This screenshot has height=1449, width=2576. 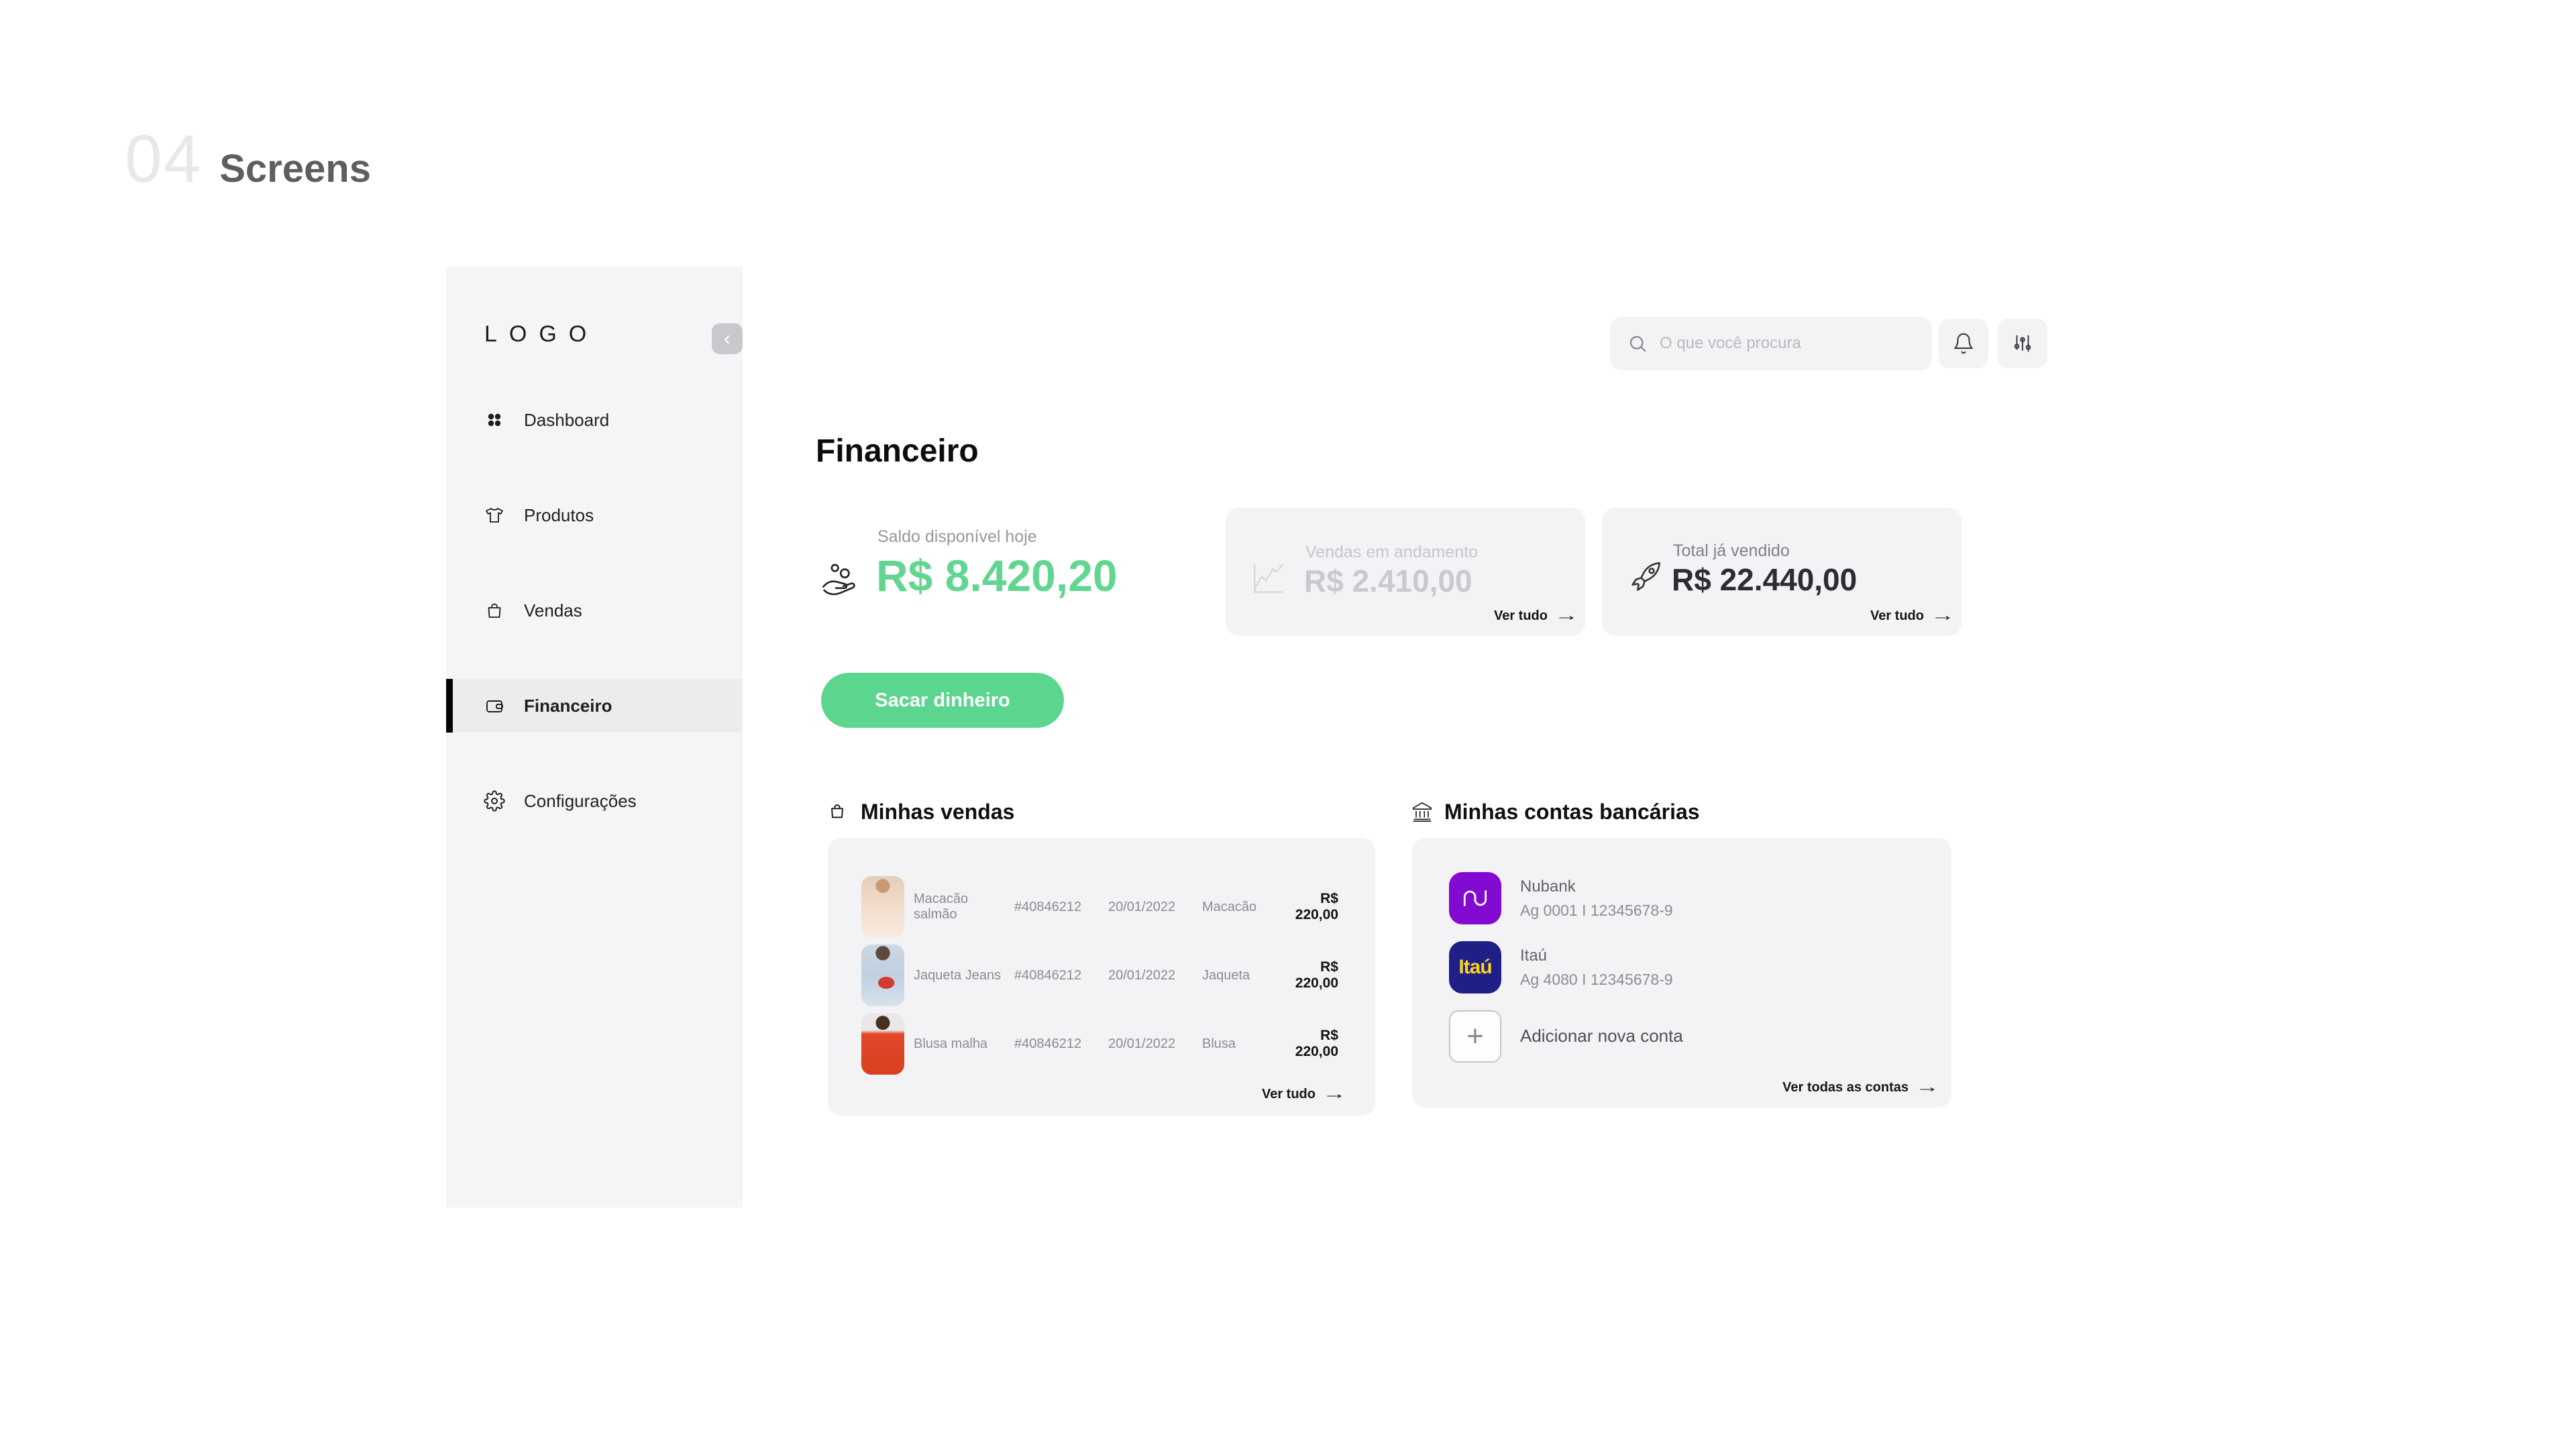 What do you see at coordinates (997, 575) in the screenshot?
I see `stat-value: R$ 8.420,20` at bounding box center [997, 575].